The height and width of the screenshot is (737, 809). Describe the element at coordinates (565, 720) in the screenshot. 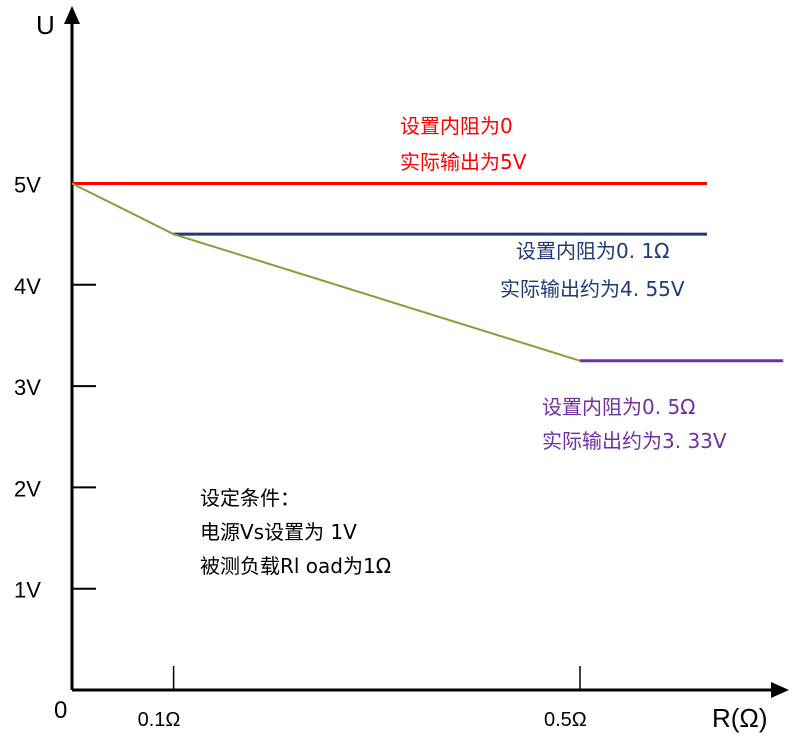

I see `x-tick-label: 0.5Ω` at that location.